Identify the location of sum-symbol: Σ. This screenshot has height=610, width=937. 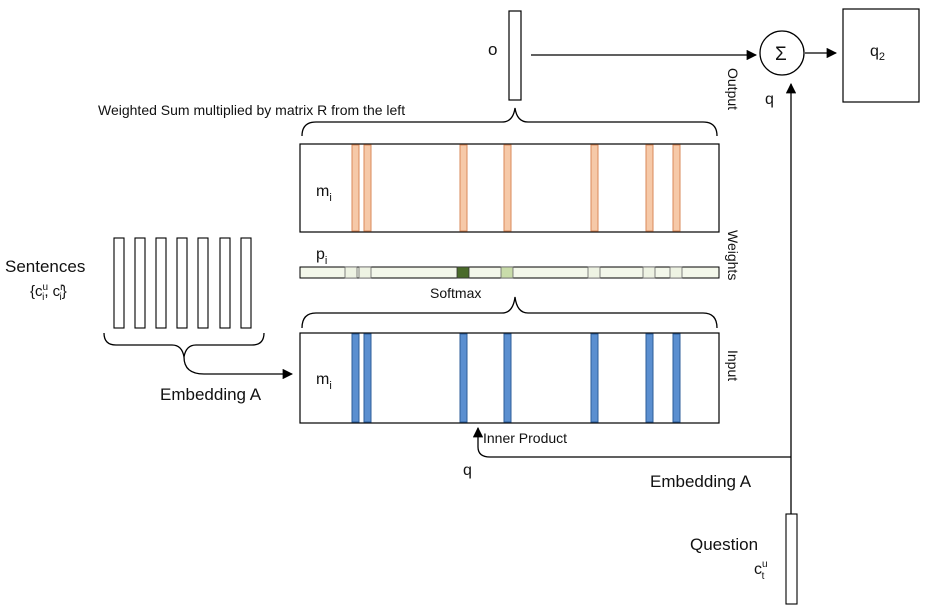
(781, 54).